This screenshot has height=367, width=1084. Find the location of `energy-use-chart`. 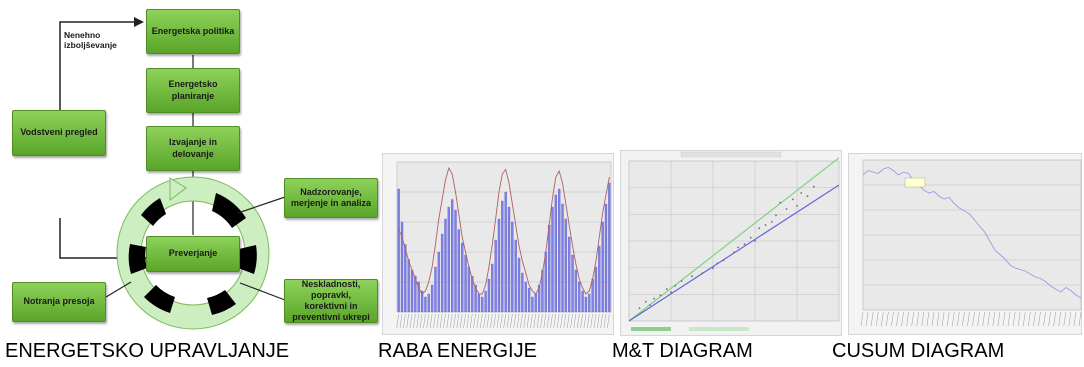

energy-use-chart is located at coordinates (498, 244).